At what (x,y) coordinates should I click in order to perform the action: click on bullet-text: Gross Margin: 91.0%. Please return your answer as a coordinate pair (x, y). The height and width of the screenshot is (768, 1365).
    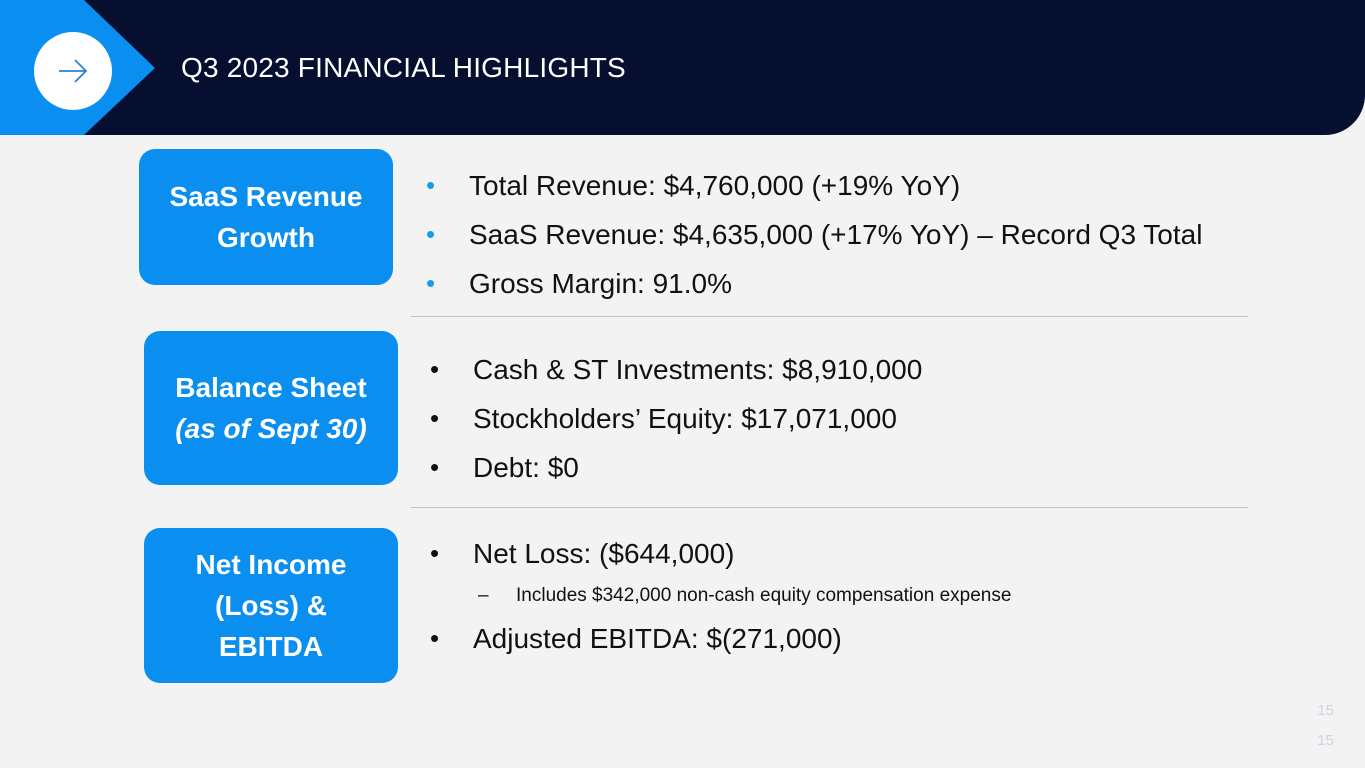
    Looking at the image, I should click on (600, 283).